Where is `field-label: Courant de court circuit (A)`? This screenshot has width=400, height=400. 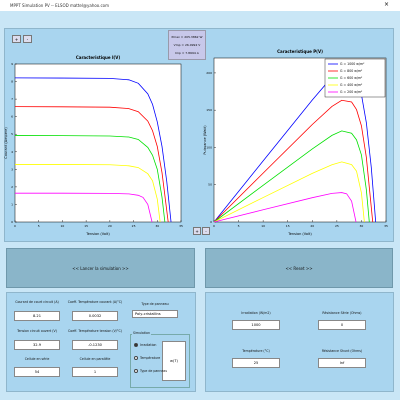
field-label: Courant de court circuit (A) is located at coordinates (37, 302).